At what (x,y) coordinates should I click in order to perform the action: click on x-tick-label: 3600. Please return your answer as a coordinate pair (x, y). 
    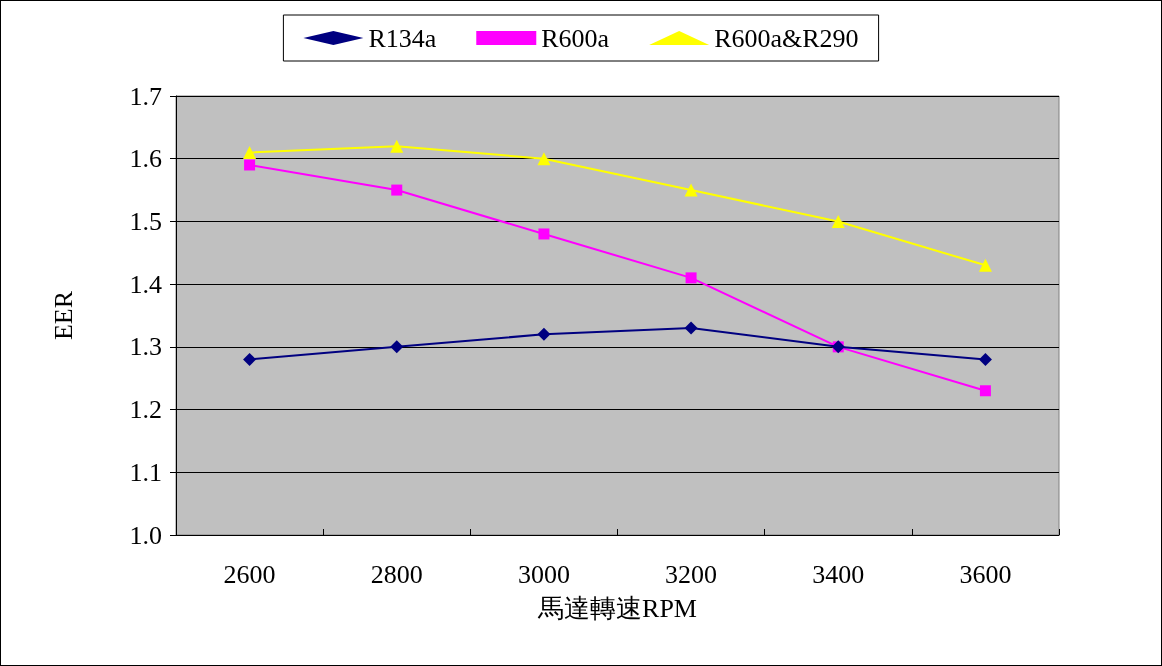
    Looking at the image, I should click on (985, 574).